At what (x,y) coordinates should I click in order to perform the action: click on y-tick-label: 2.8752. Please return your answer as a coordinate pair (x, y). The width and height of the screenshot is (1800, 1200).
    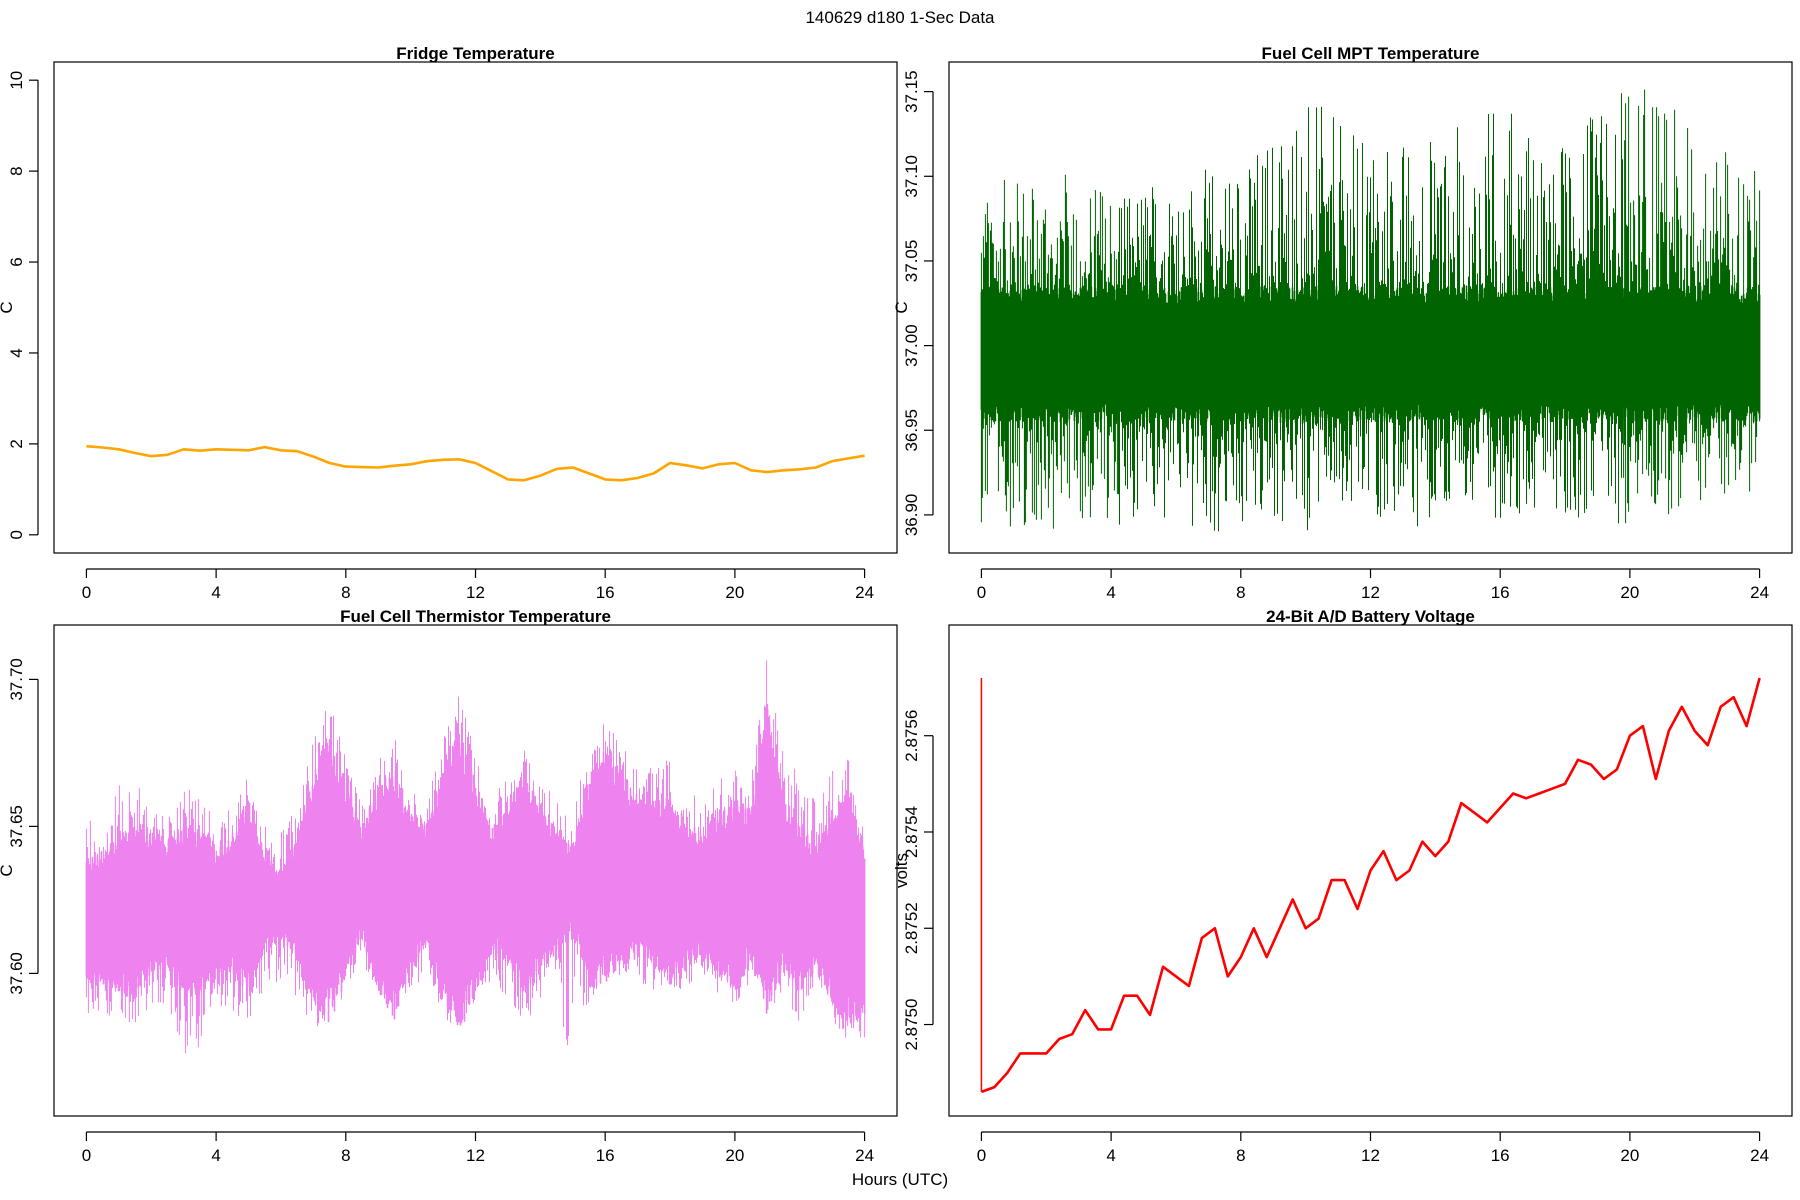
    Looking at the image, I should click on (911, 928).